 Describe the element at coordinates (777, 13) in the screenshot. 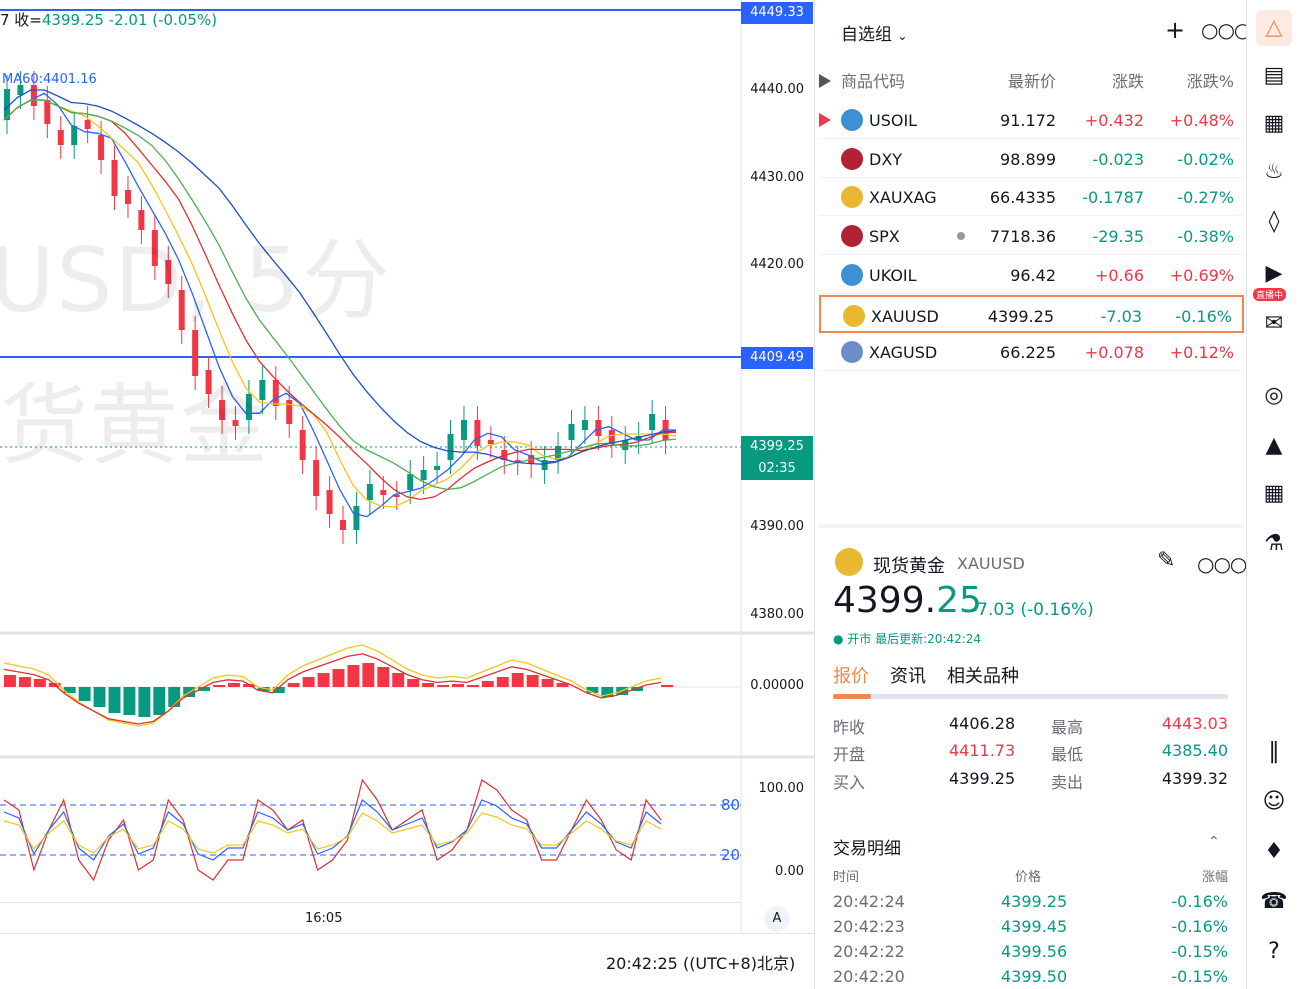

I see `hline-tag-top: 4449.33` at that location.